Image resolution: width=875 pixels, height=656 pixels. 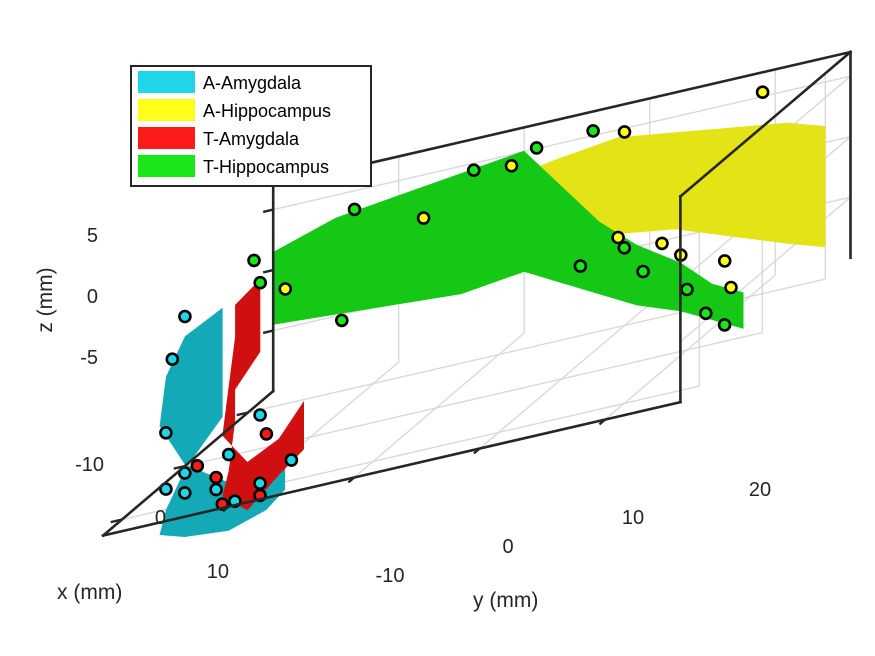 What do you see at coordinates (89, 358) in the screenshot?
I see `z-tick-label: -5` at bounding box center [89, 358].